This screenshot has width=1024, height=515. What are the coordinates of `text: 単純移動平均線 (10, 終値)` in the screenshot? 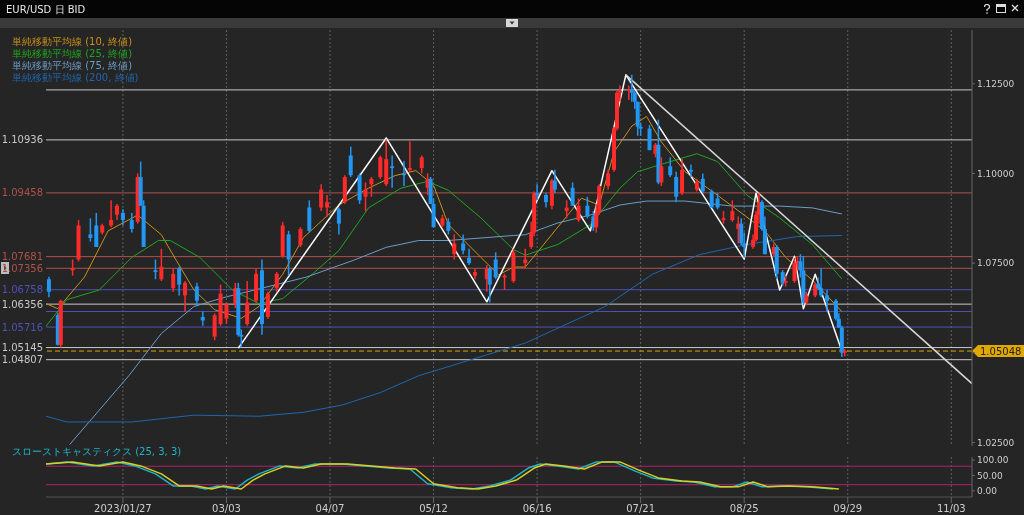 It's located at (73, 42).